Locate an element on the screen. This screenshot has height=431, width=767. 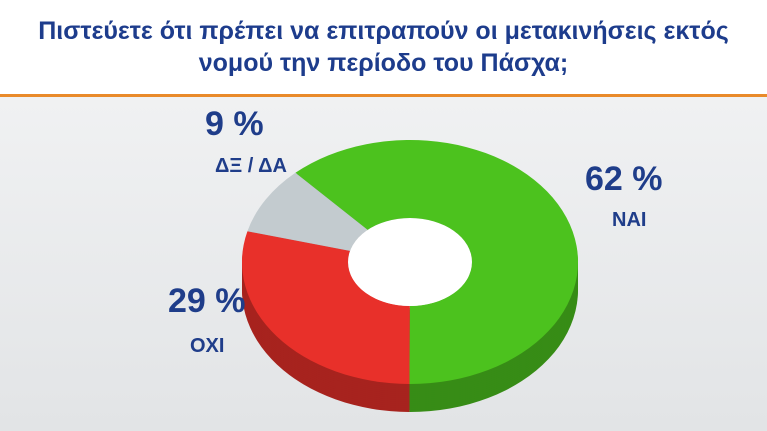
hole is located at coordinates (410, 262).